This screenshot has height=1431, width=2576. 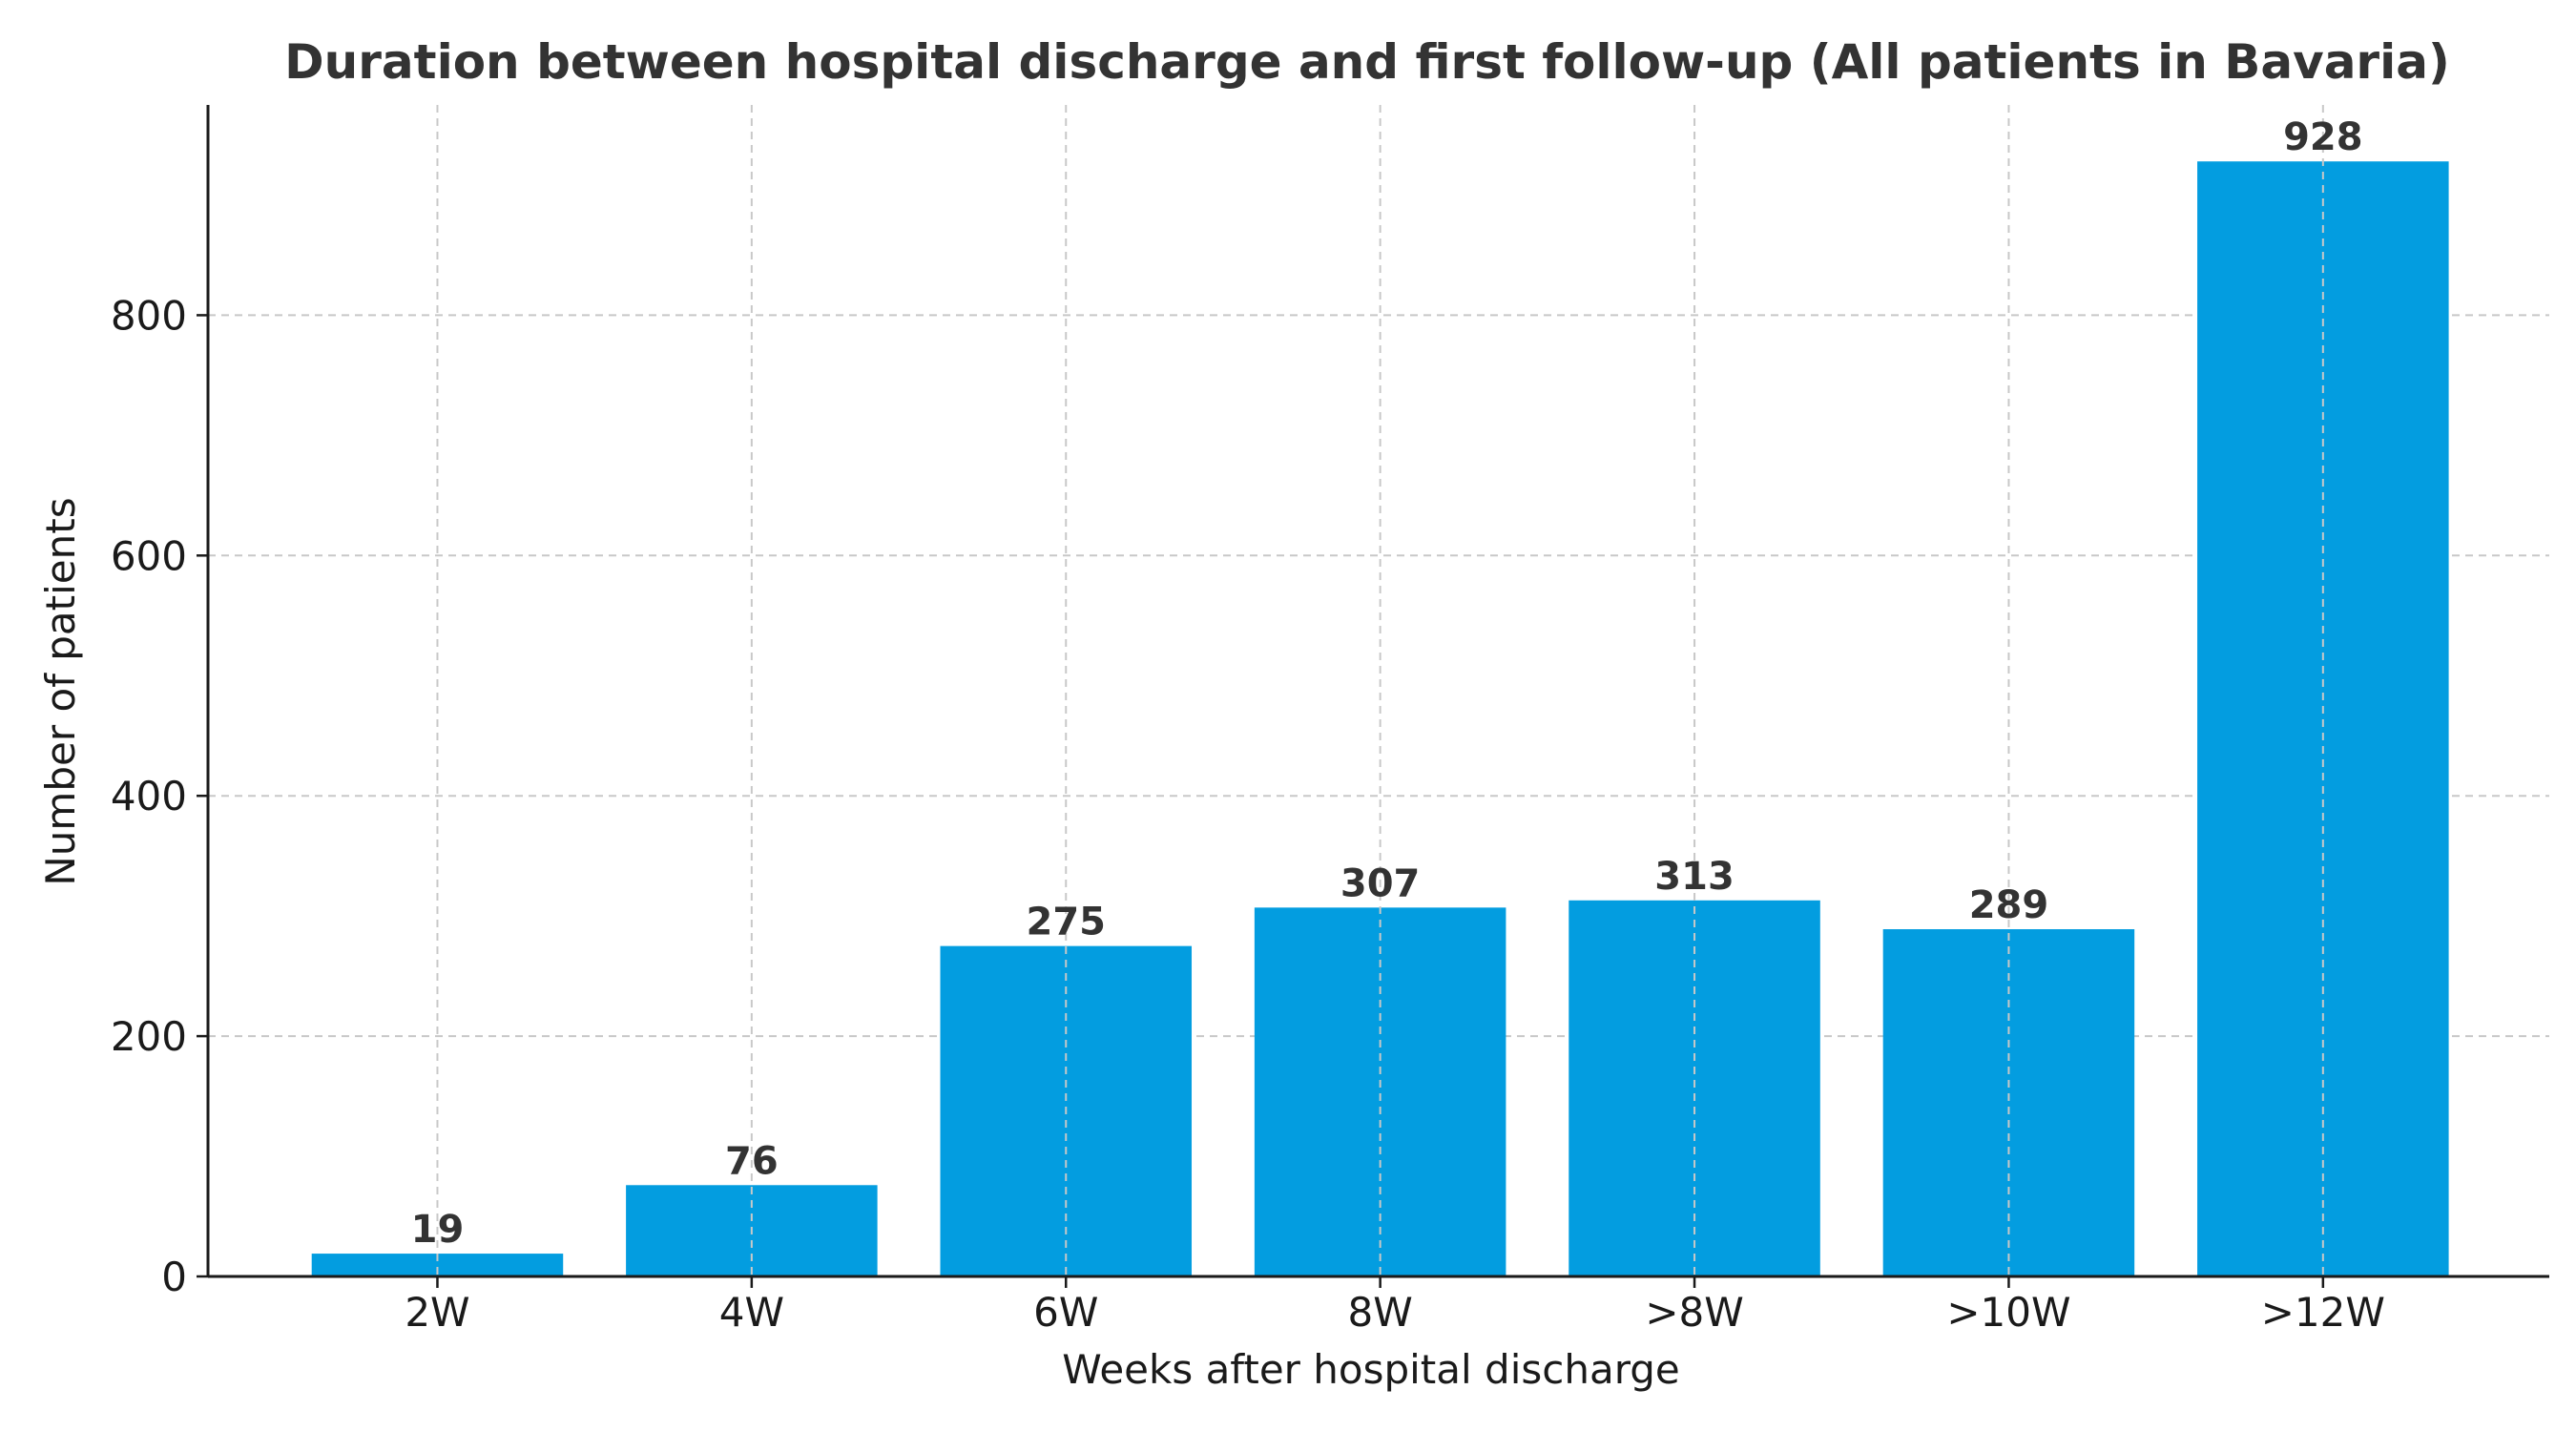 I want to click on y-tick-label: 400, so click(x=149, y=796).